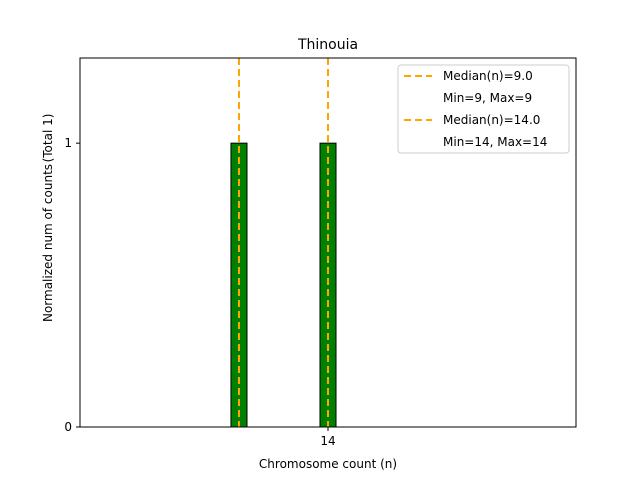 The width and height of the screenshot is (640, 484). What do you see at coordinates (68, 143) in the screenshot?
I see `y-tick-label: 1` at bounding box center [68, 143].